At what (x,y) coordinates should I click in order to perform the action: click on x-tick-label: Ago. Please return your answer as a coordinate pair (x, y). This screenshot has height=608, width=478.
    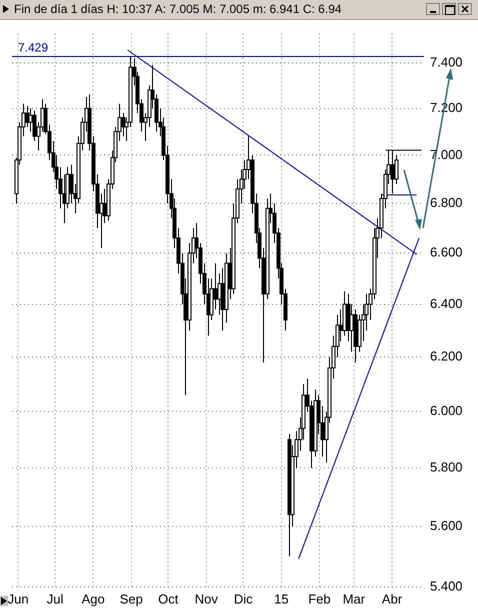
    Looking at the image, I should click on (93, 598).